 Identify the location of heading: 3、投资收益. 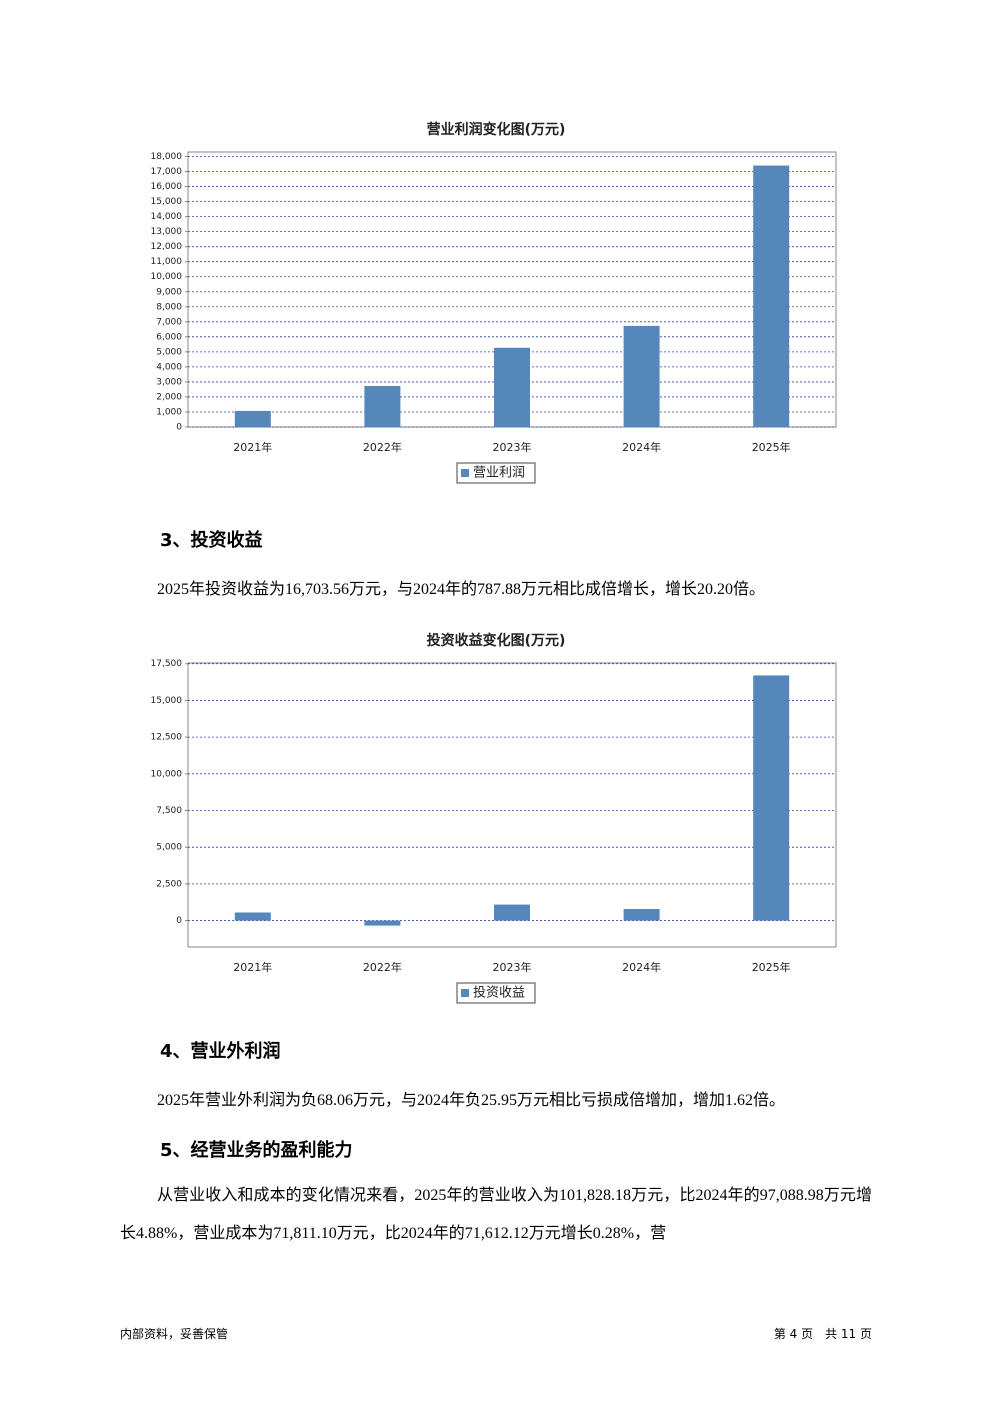
(211, 540).